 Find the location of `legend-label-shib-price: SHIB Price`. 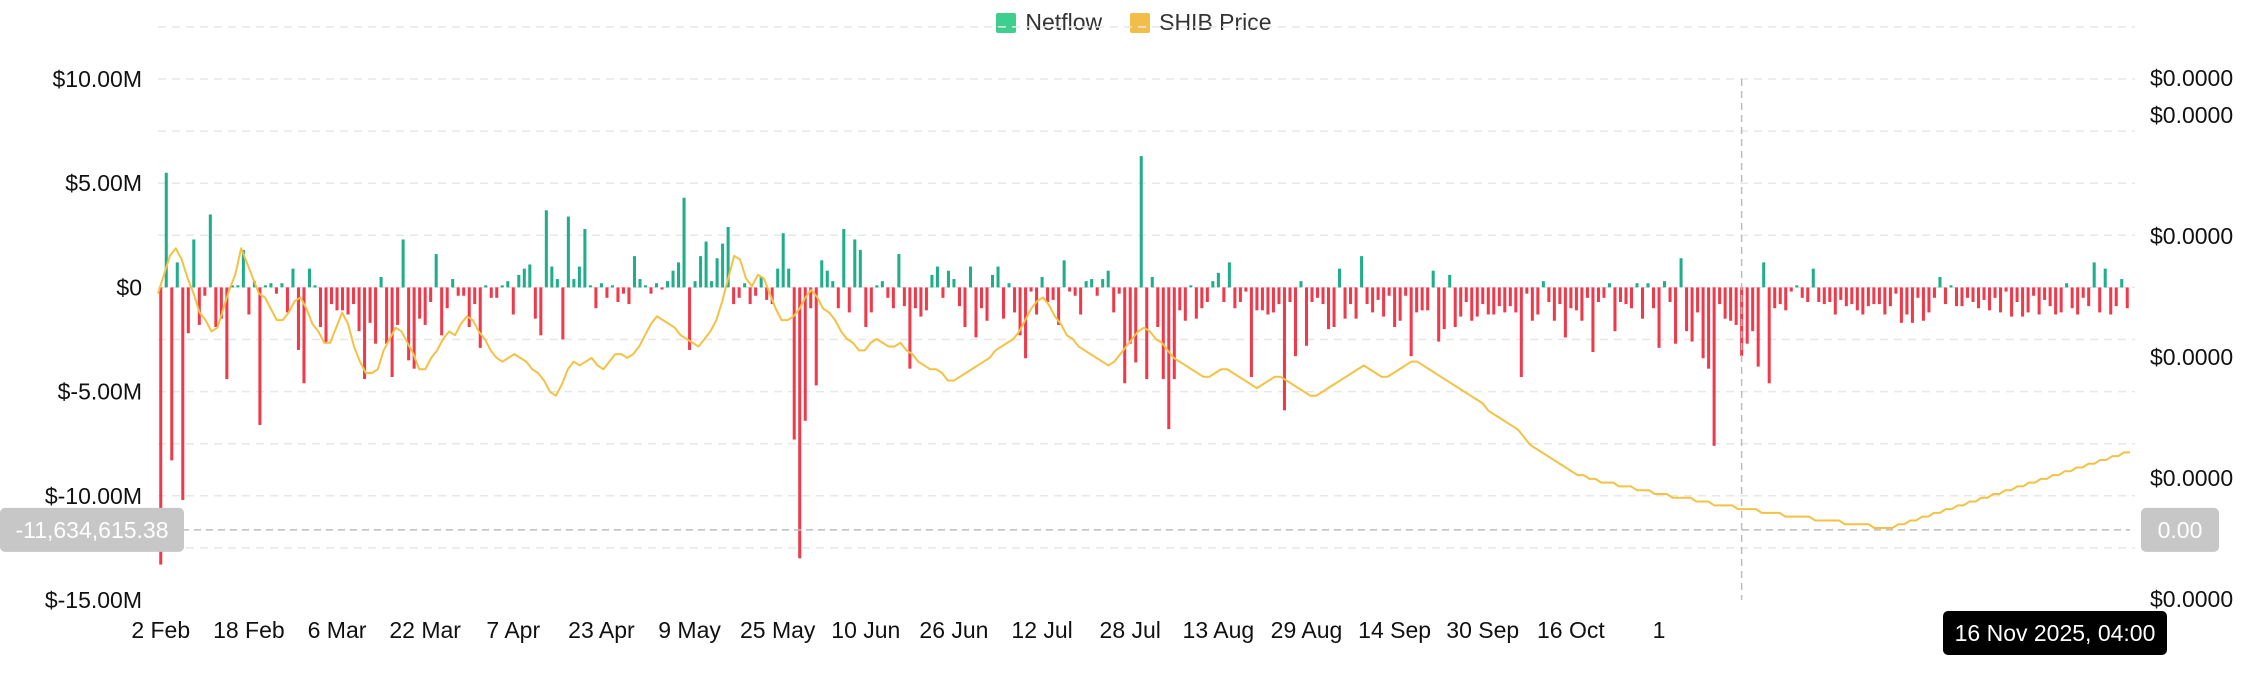

legend-label-shib-price: SHIB Price is located at coordinates (1215, 22).